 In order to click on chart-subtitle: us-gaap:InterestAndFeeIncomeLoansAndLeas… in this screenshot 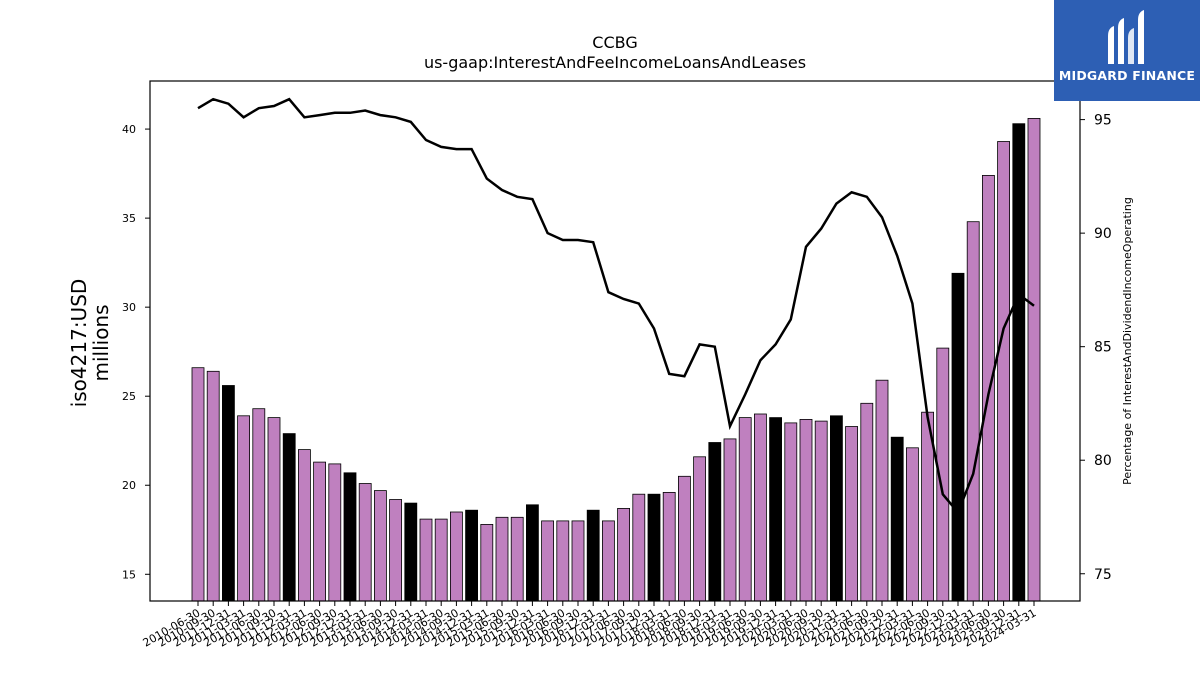, I will do `click(615, 62)`.